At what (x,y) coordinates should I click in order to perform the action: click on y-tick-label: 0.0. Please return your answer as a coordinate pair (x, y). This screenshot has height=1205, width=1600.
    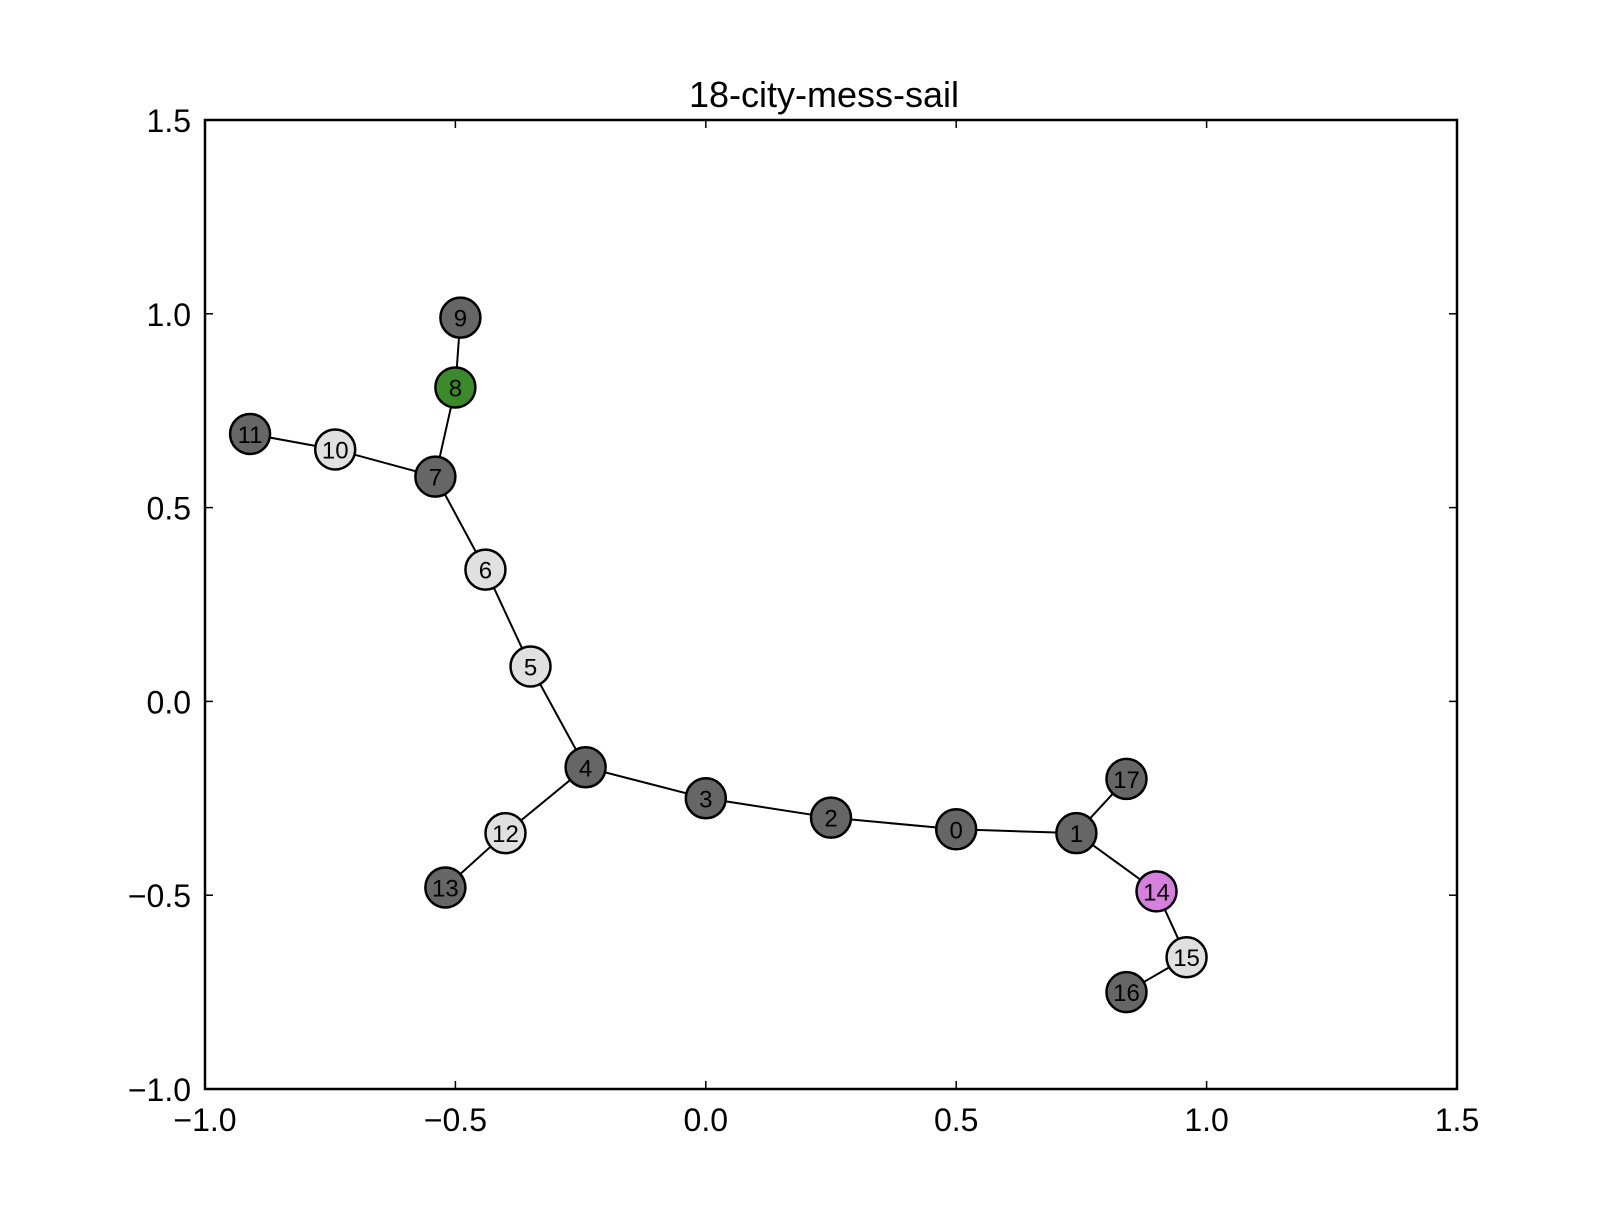
    Looking at the image, I should click on (169, 702).